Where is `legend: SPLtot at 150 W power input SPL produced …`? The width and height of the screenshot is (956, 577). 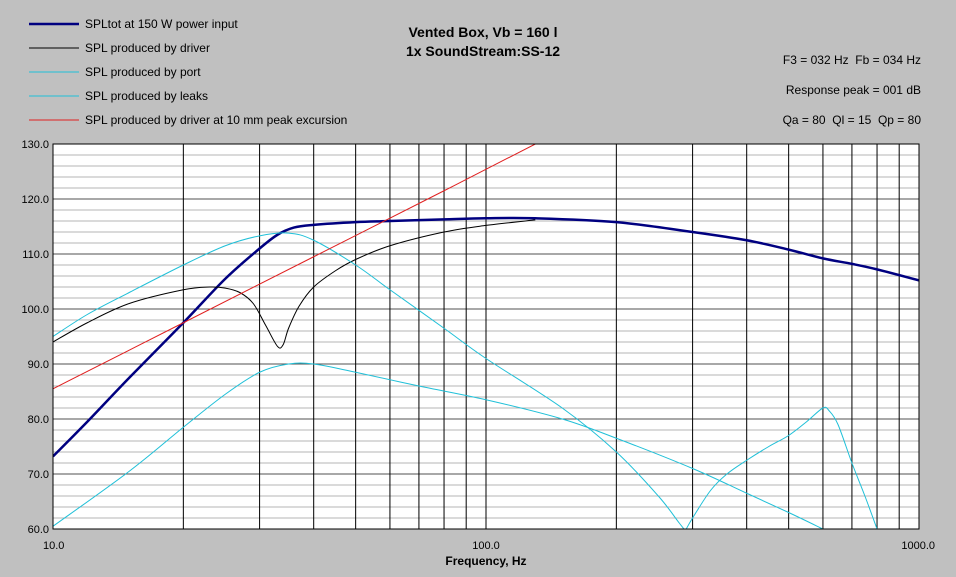
legend: SPLtot at 150 W power input SPL produced … is located at coordinates (188, 72).